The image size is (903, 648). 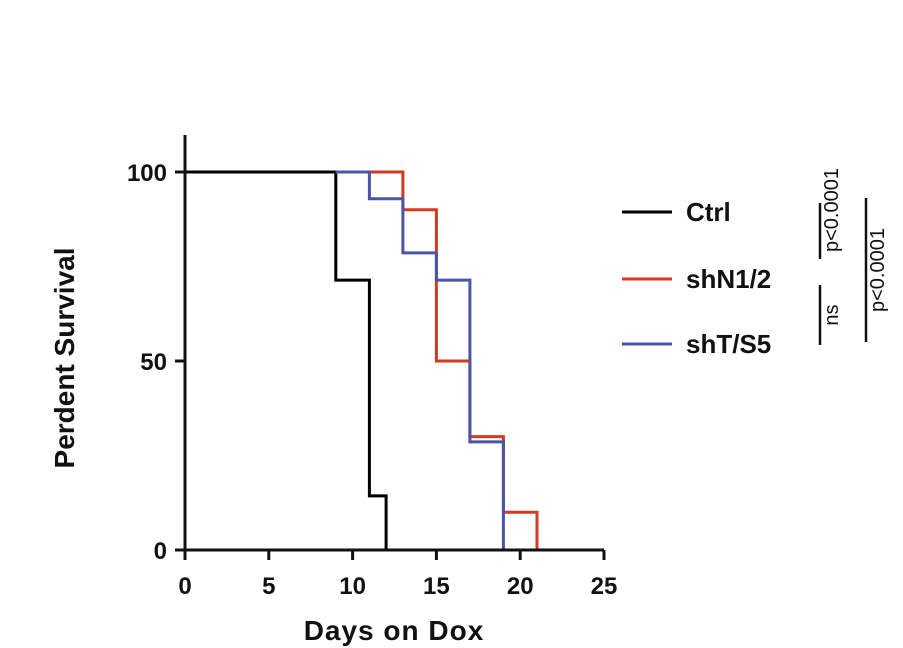 What do you see at coordinates (436, 586) in the screenshot?
I see `x-tick-label: 15` at bounding box center [436, 586].